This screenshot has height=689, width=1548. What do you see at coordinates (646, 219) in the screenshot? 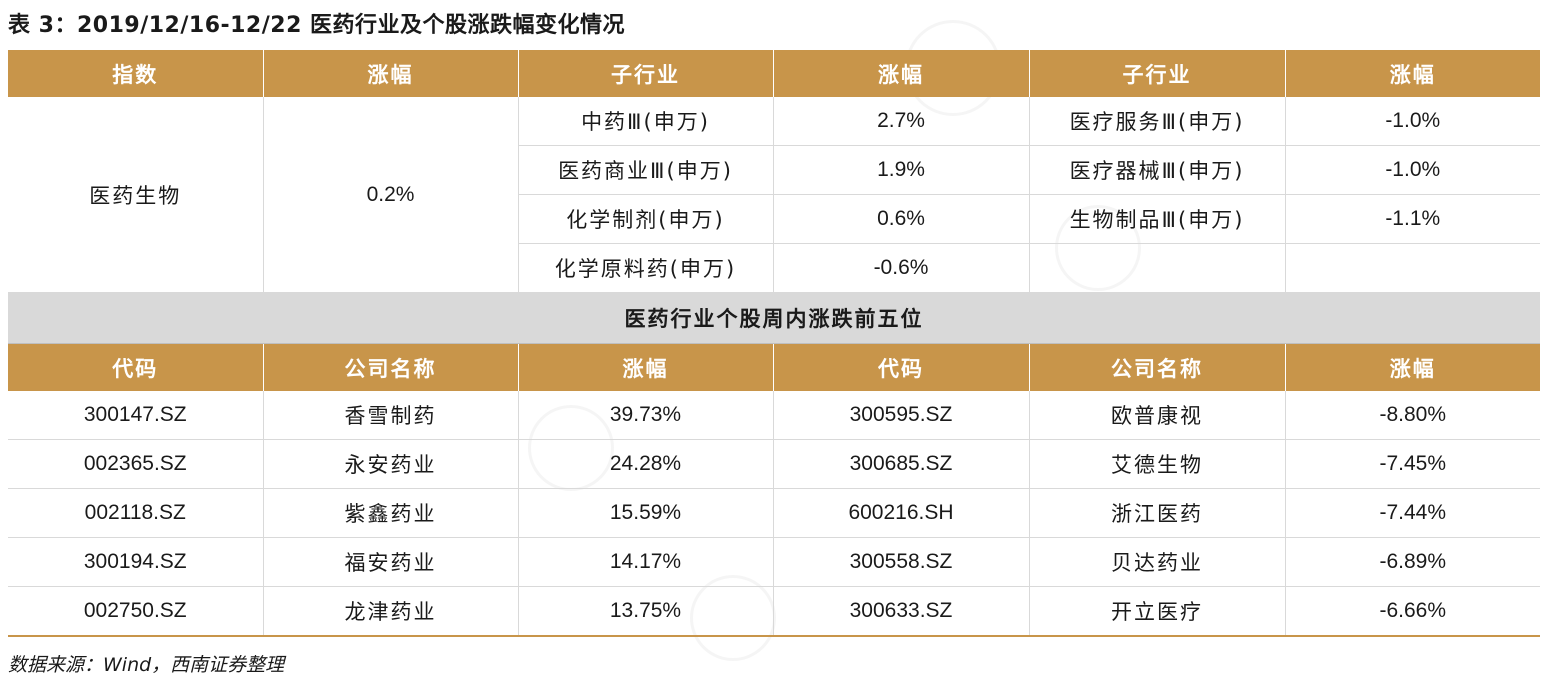
I see `subindustry-name: 化学制剂(申万)` at bounding box center [646, 219].